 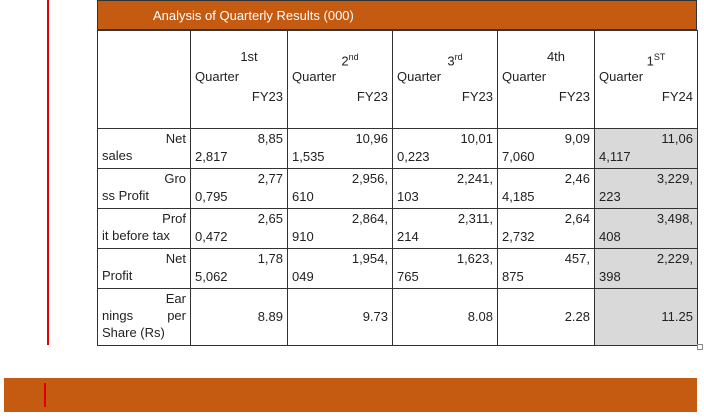 What do you see at coordinates (646, 317) in the screenshot?
I see `table-cell: 11.25` at bounding box center [646, 317].